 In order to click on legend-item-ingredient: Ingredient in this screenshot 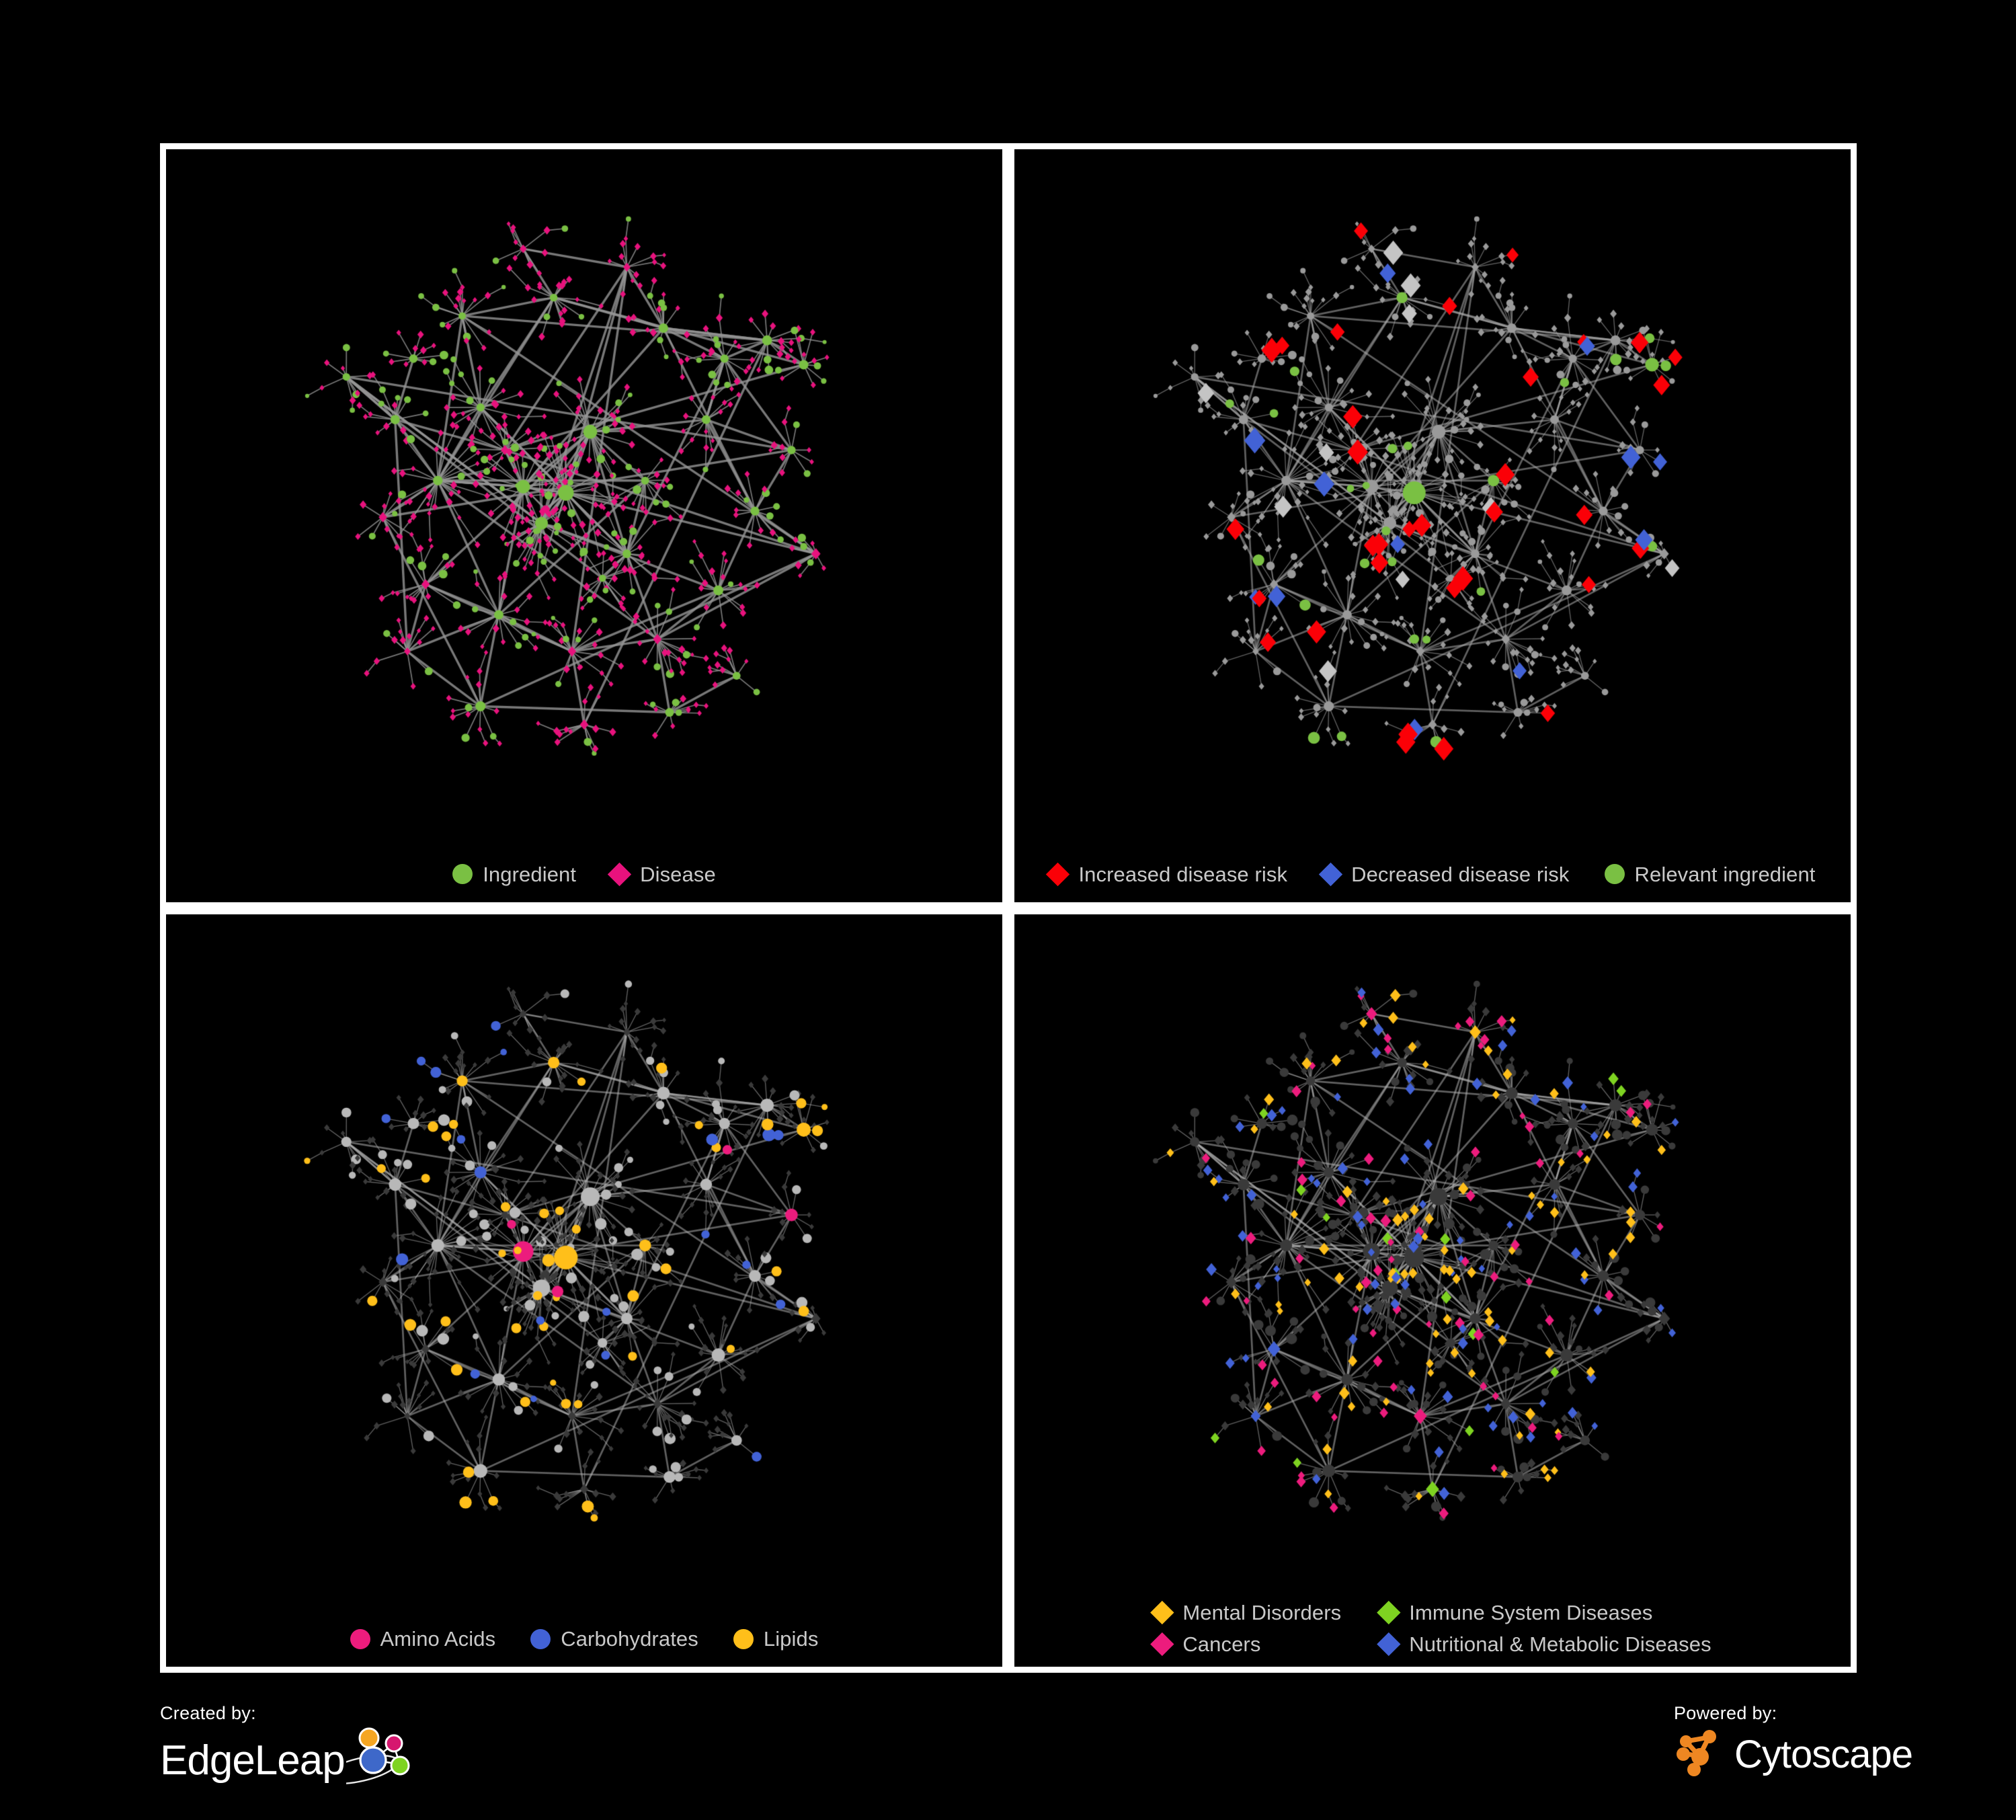, I will do `click(514, 874)`.